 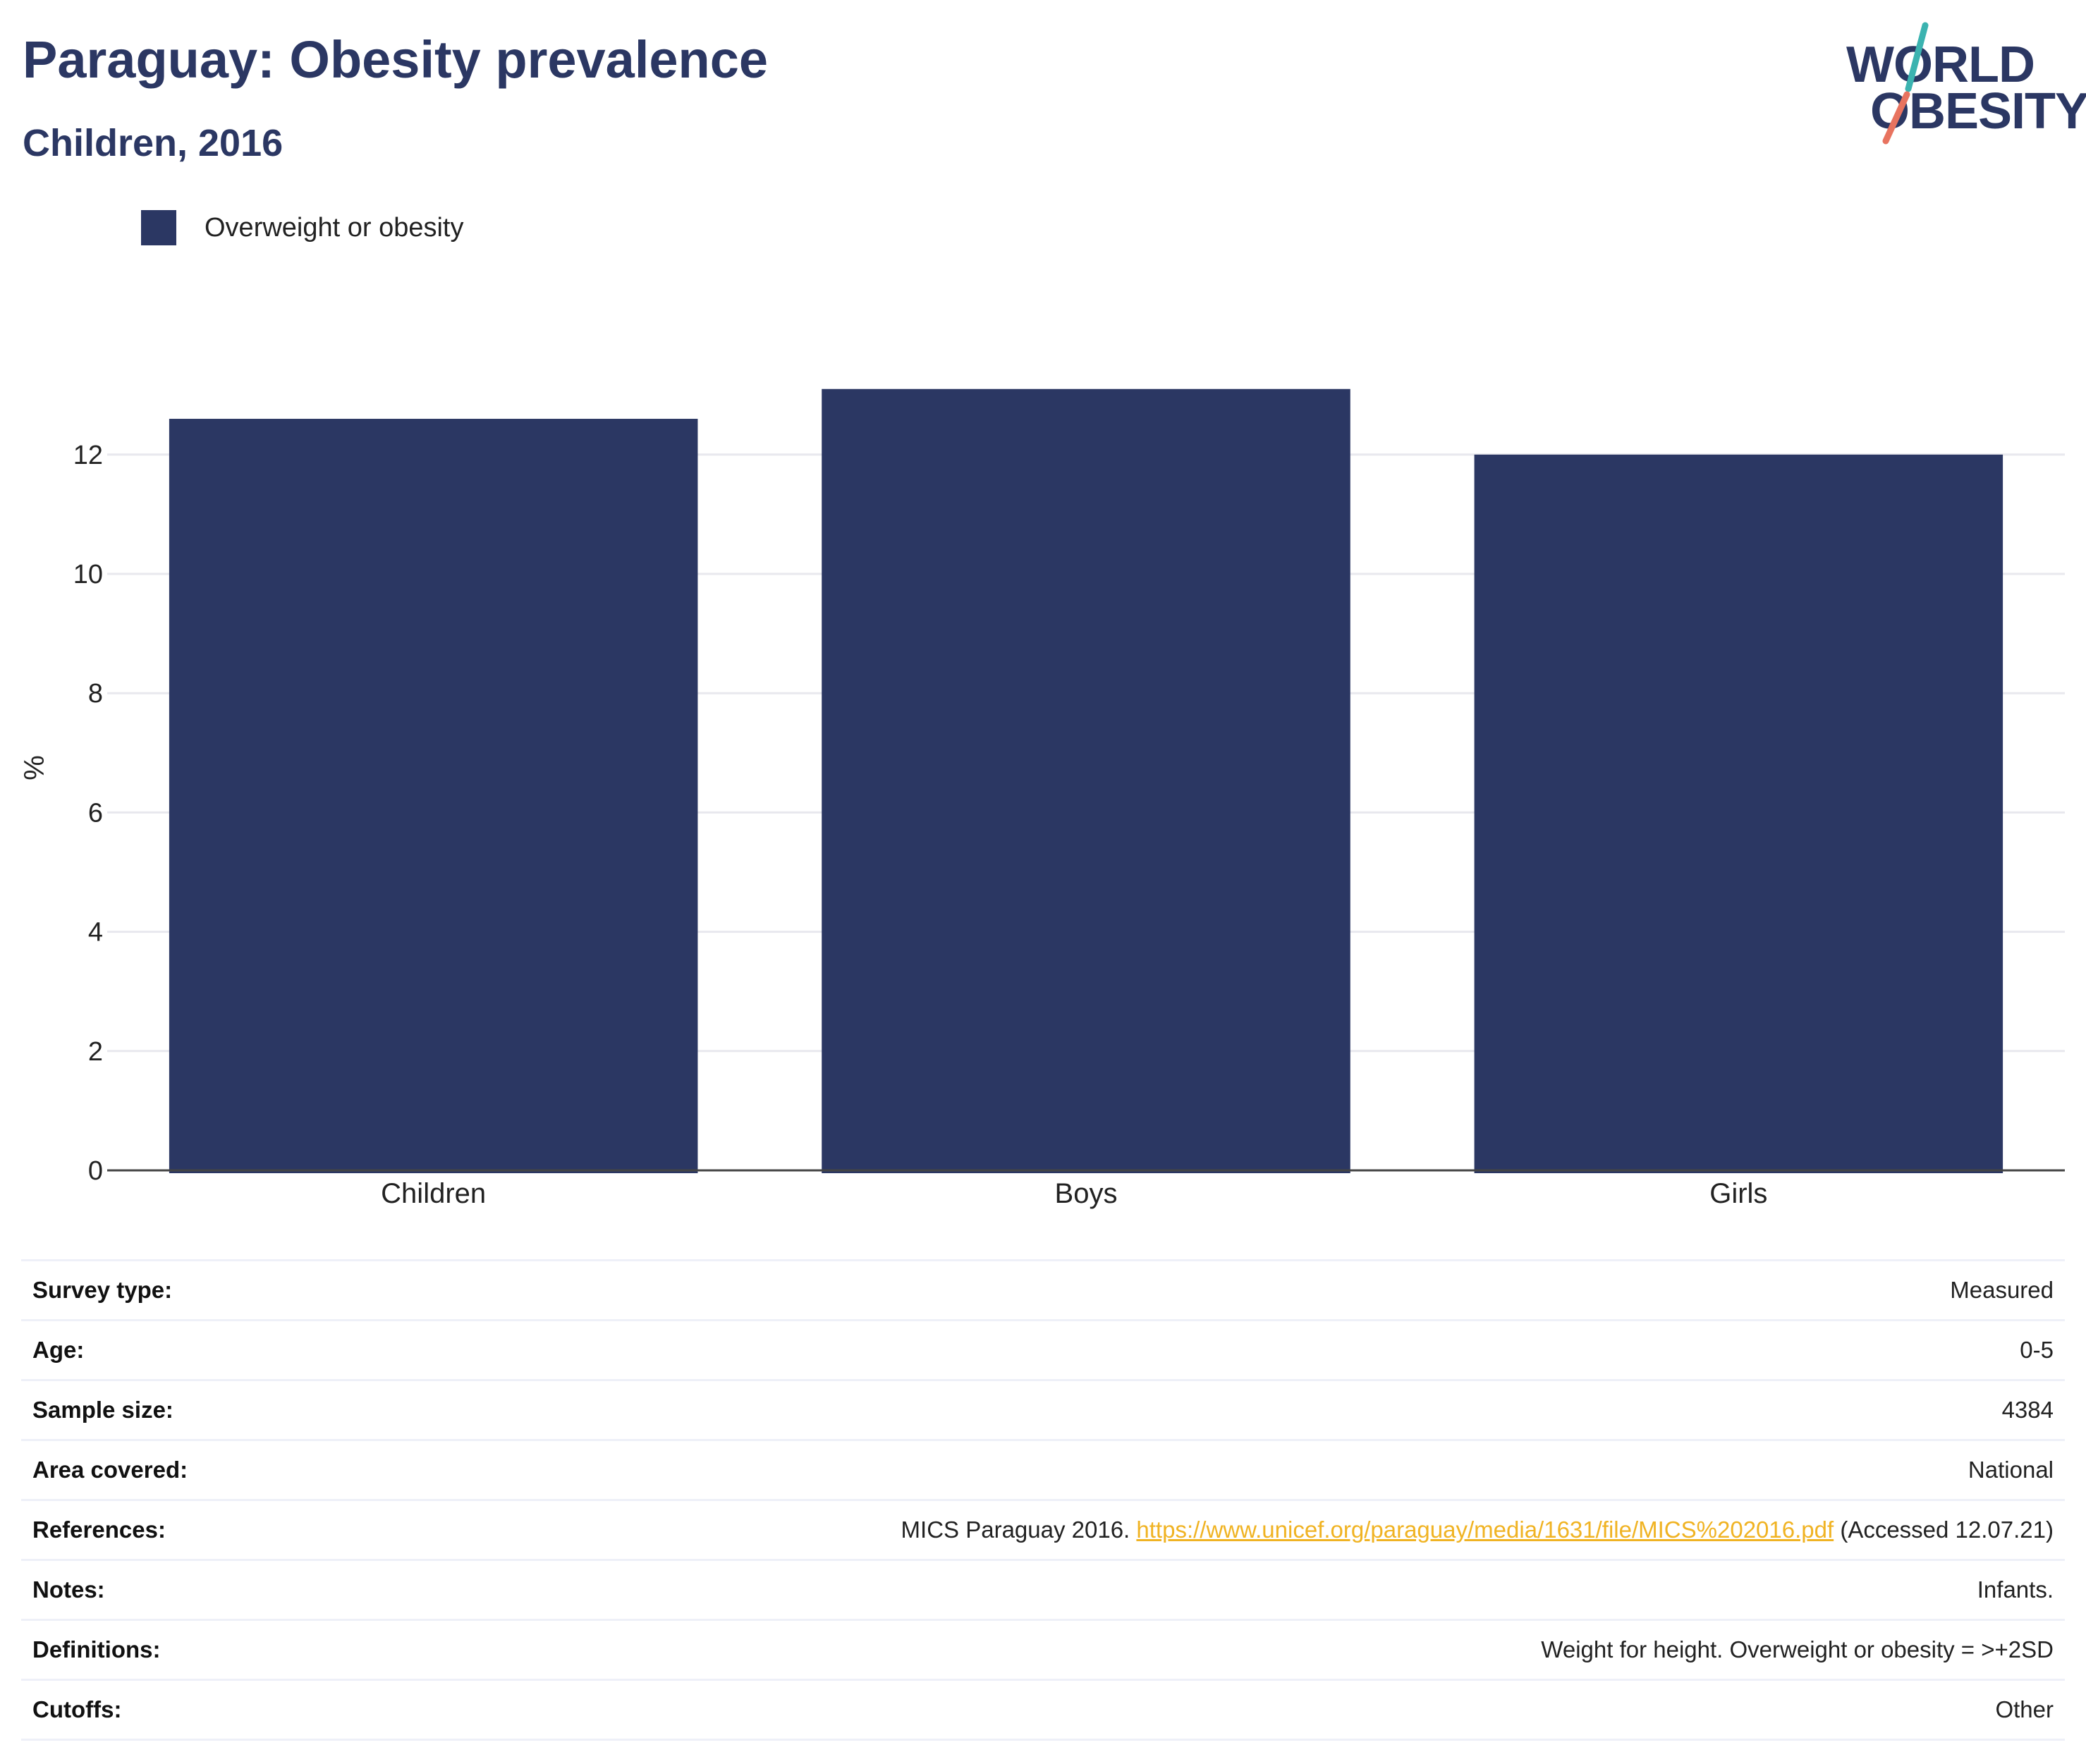 I want to click on info-row-notes: Notes: Infants., so click(x=1043, y=1589).